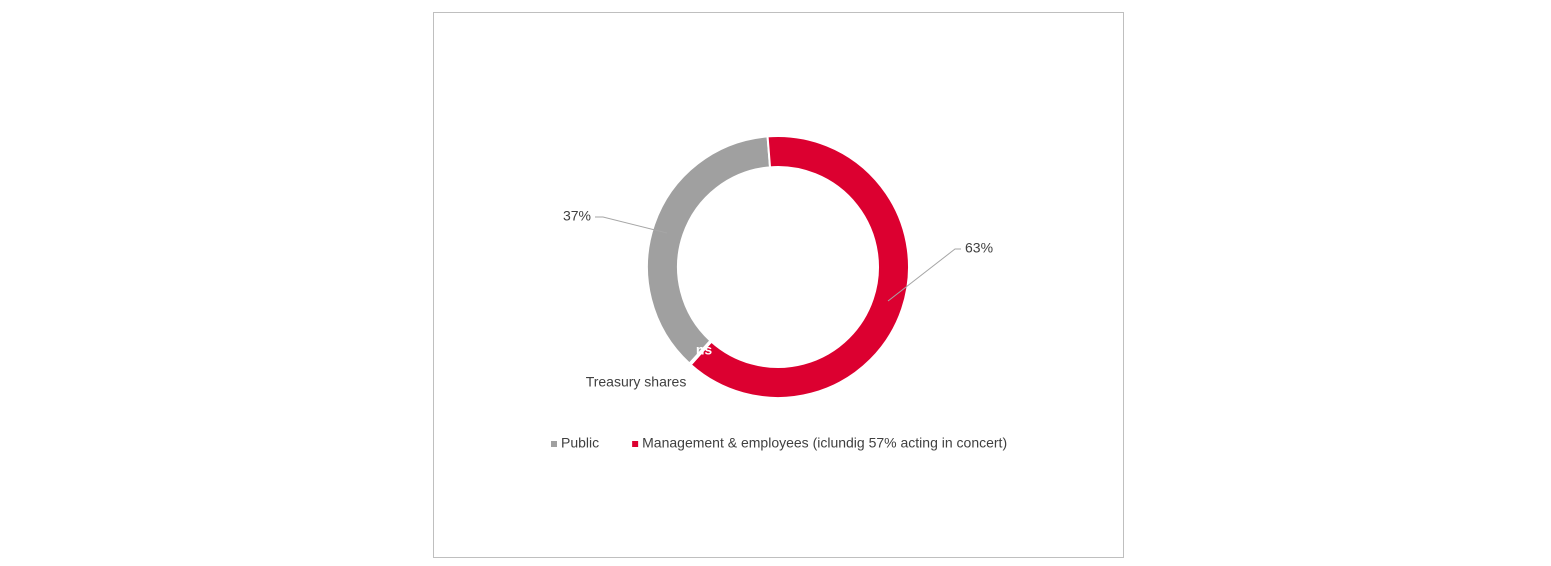  I want to click on data-label: 37%, so click(577, 216).